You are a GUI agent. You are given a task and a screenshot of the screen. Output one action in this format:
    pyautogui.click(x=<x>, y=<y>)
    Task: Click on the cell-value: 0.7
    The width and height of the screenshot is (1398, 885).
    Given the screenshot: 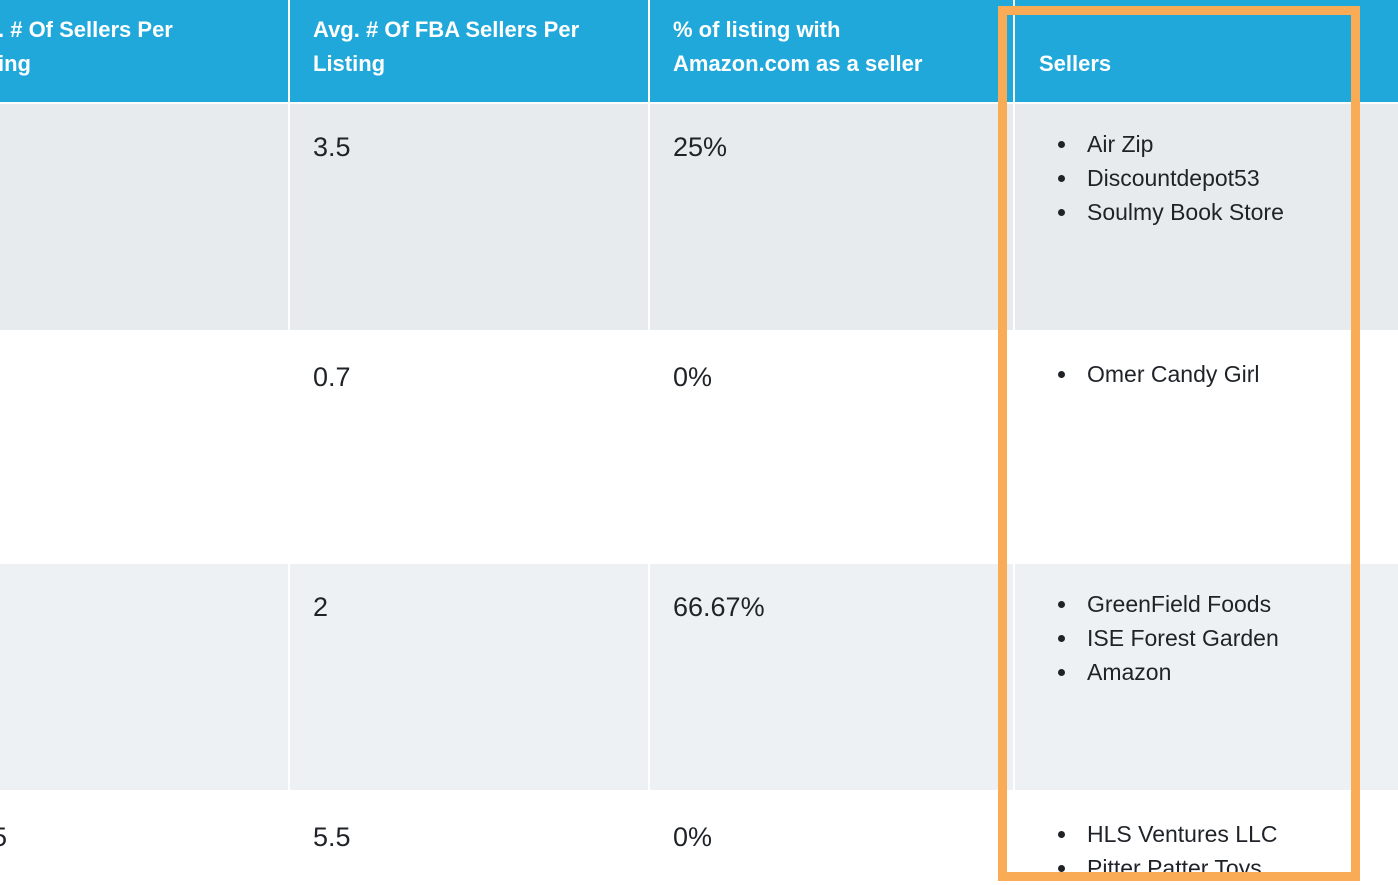 What is the action you would take?
    pyautogui.click(x=332, y=377)
    